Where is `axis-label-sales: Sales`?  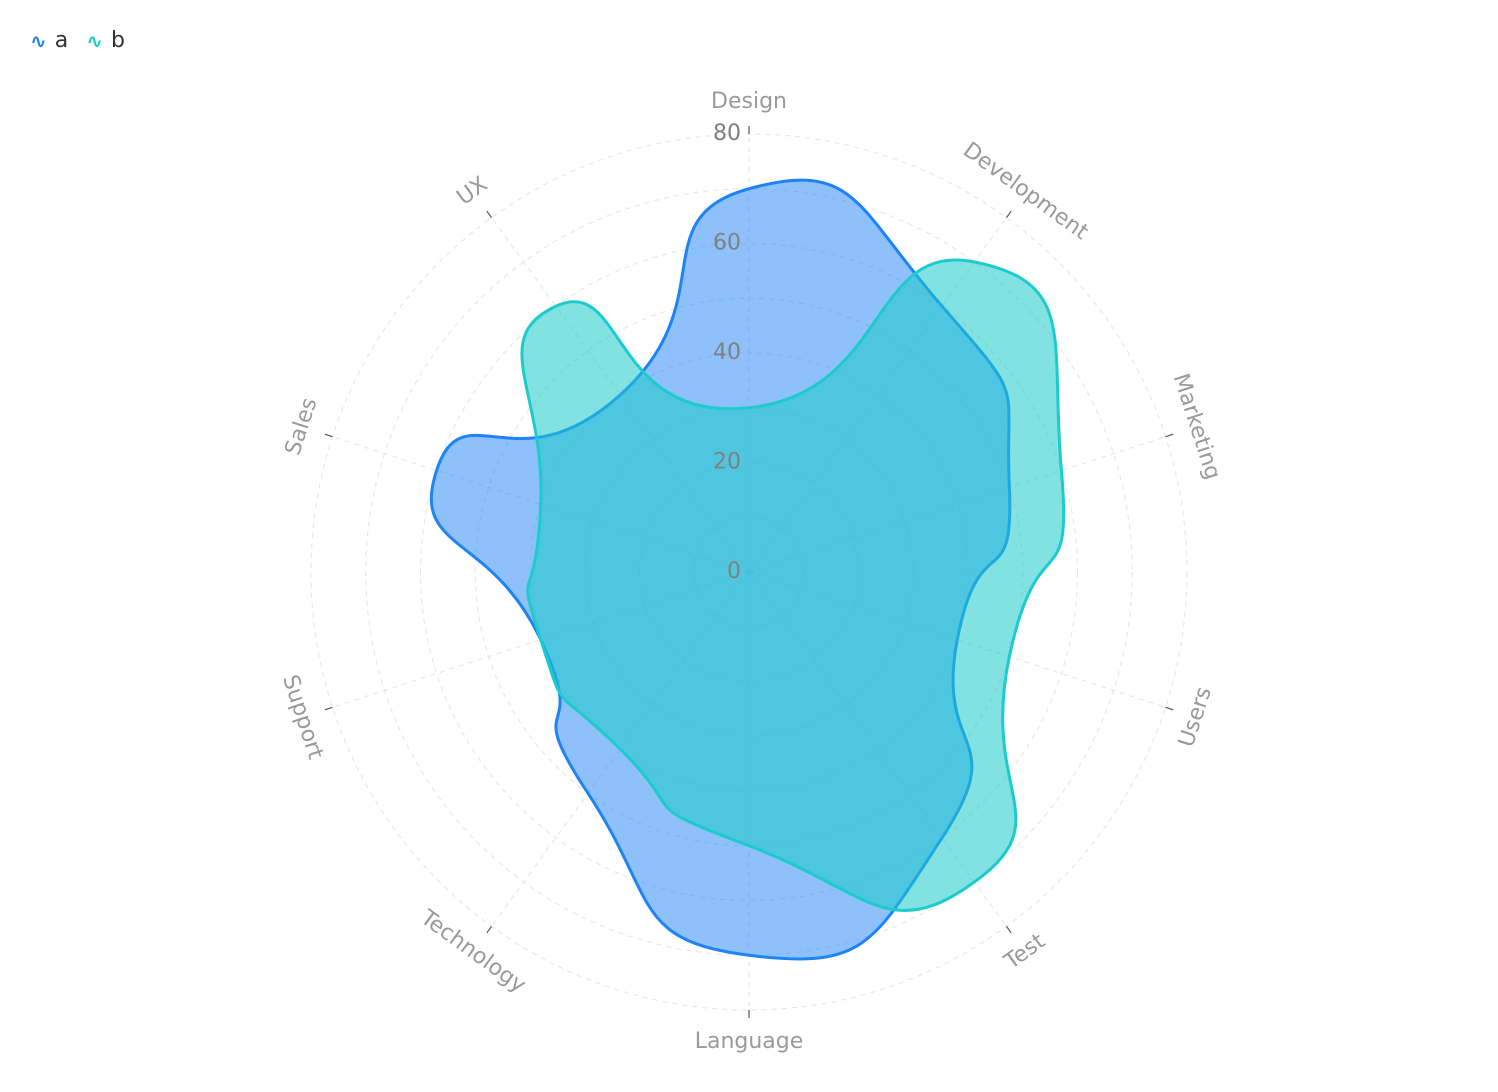
axis-label-sales: Sales is located at coordinates (302, 426).